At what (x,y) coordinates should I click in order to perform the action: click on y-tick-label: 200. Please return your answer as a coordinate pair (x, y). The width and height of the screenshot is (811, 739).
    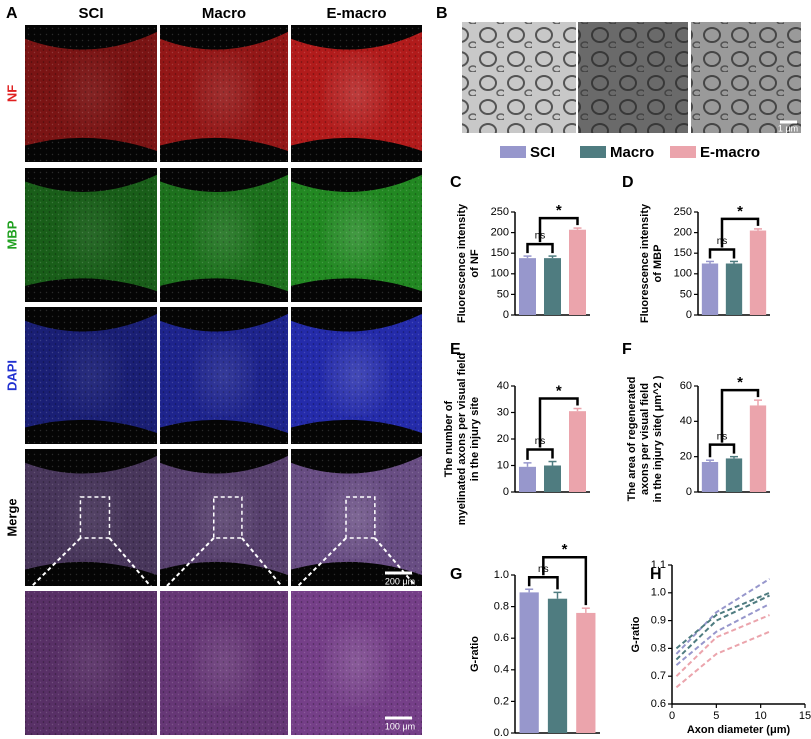
    Looking at the image, I should click on (500, 233).